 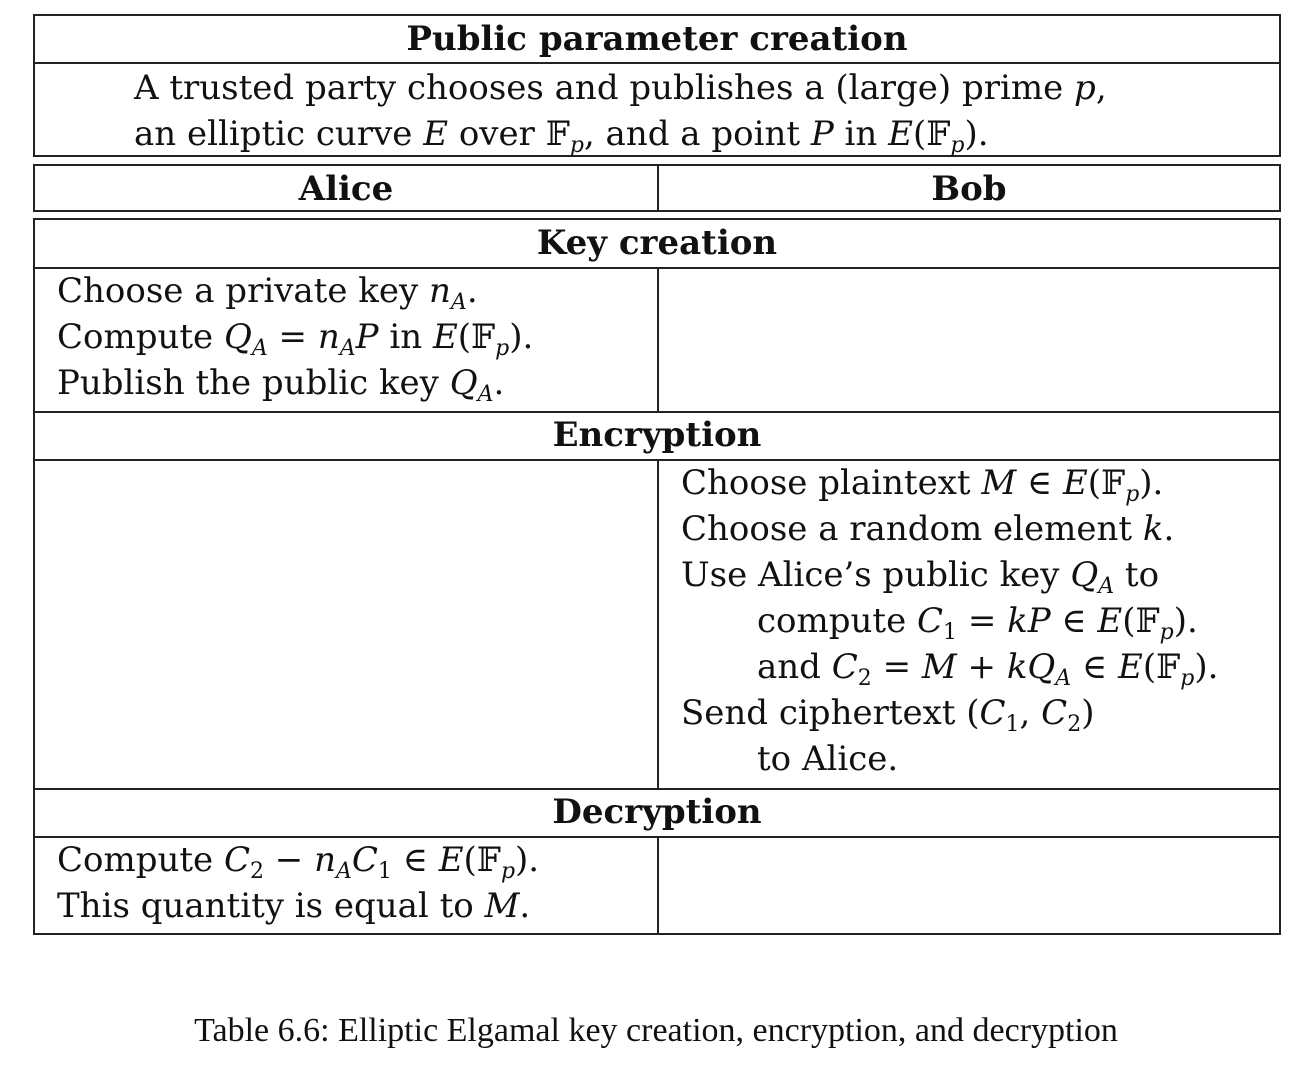 I want to click on bob-enc-line-6: Send ciphertext (C1, C2), so click(x=888, y=715).